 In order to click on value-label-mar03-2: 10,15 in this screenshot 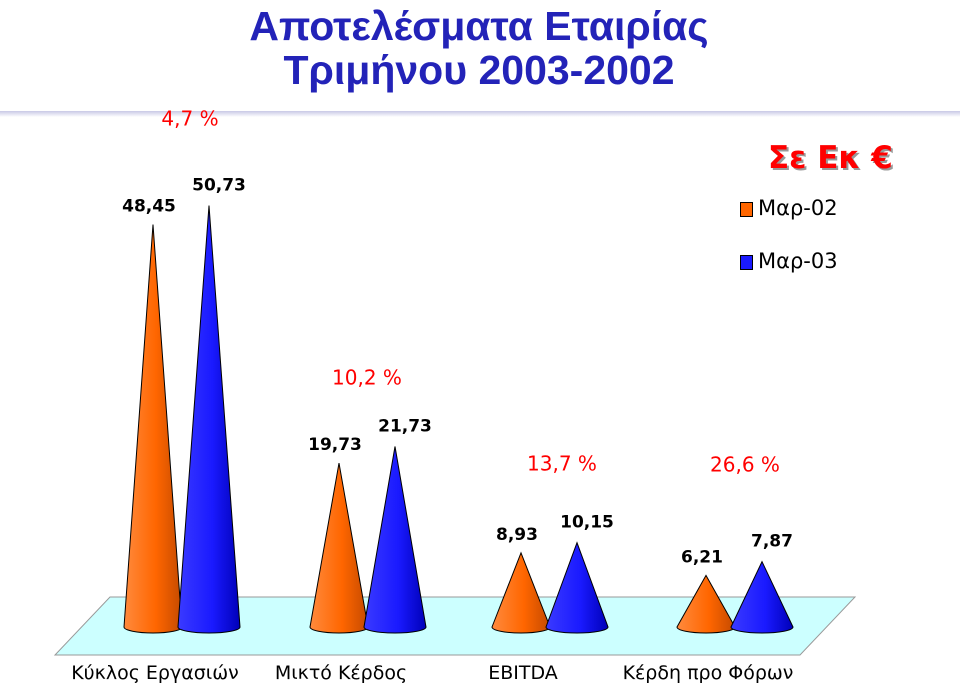, I will do `click(587, 523)`.